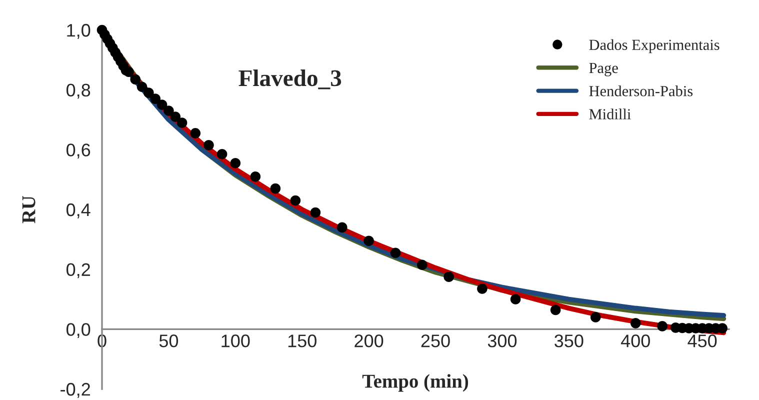 The width and height of the screenshot is (759, 400). Describe the element at coordinates (641, 91) in the screenshot. I see `legend-label: Henderson-Pabis` at that location.